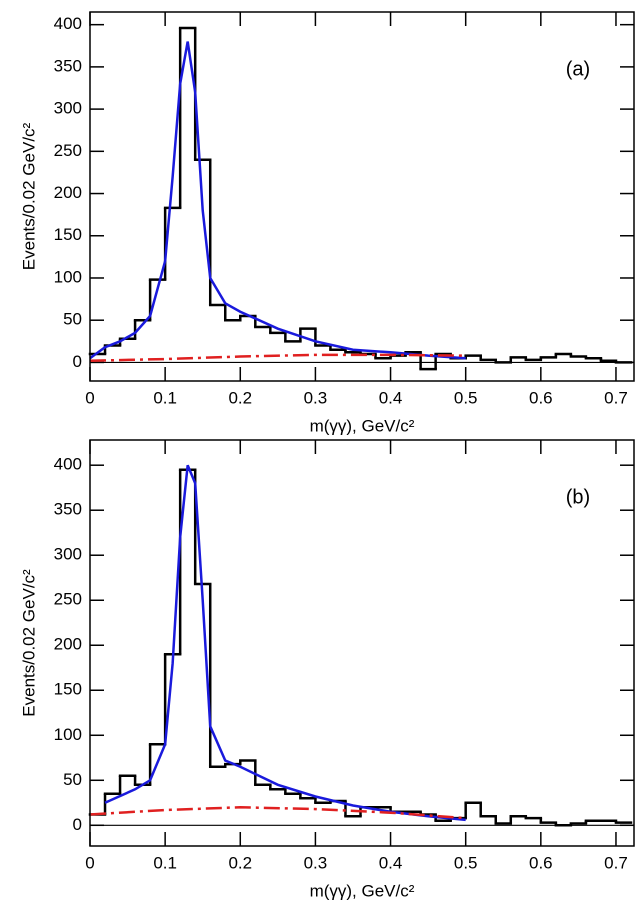 The image size is (639, 903). Describe the element at coordinates (578, 69) in the screenshot. I see `panel-label: (a)` at that location.